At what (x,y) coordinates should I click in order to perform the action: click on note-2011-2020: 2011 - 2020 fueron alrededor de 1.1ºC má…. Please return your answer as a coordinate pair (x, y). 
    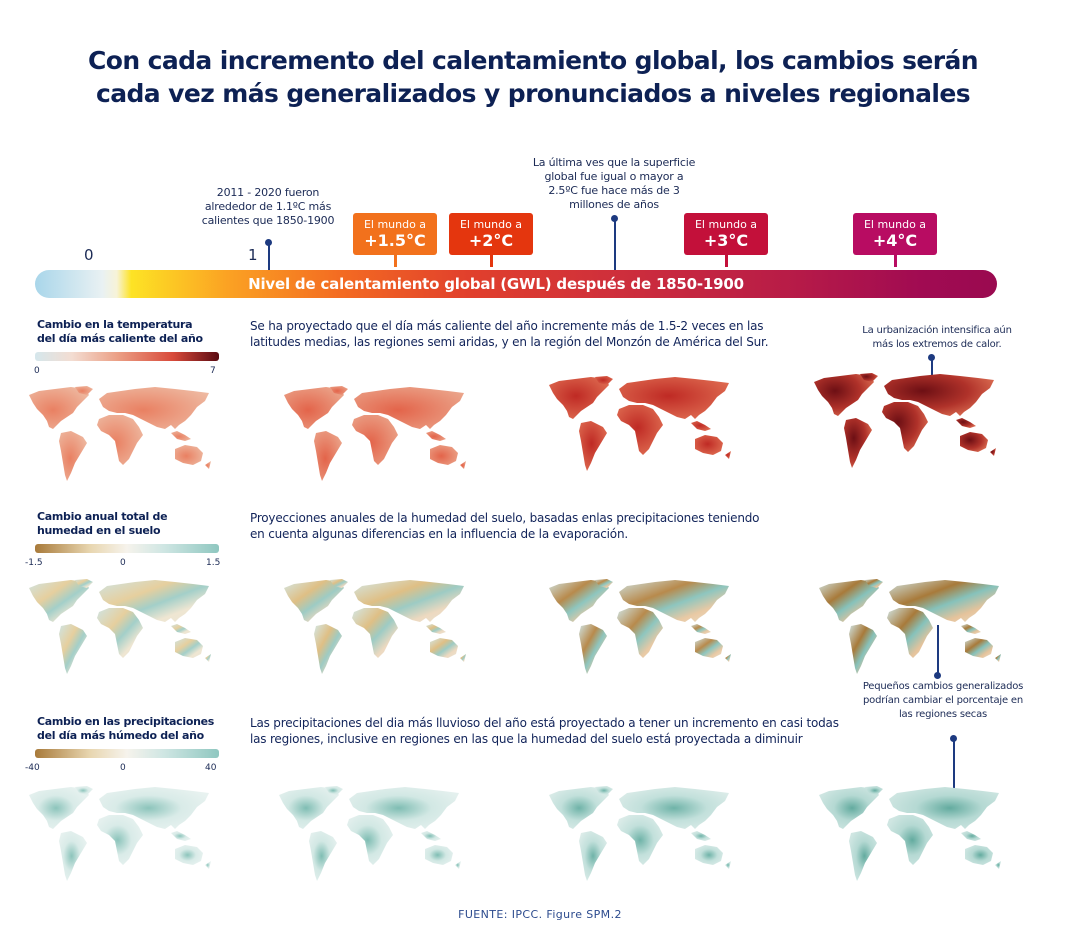
    Looking at the image, I should click on (268, 206).